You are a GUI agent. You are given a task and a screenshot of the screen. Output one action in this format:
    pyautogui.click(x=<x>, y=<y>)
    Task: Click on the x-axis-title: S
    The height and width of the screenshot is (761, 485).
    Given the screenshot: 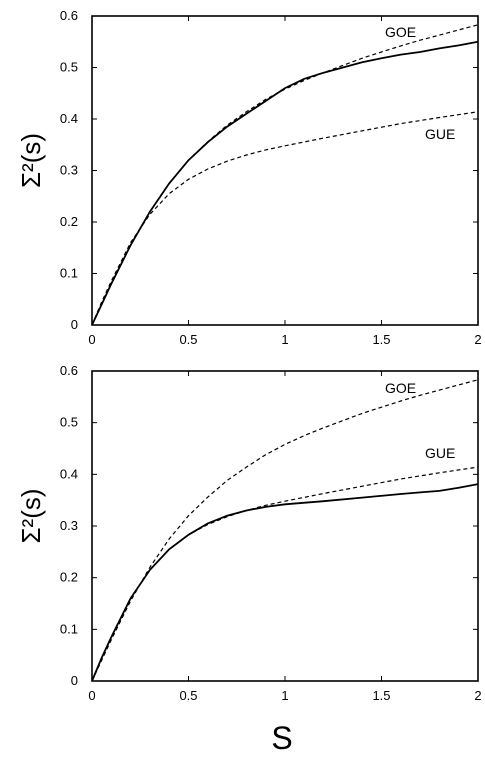 What is the action you would take?
    pyautogui.click(x=281, y=738)
    